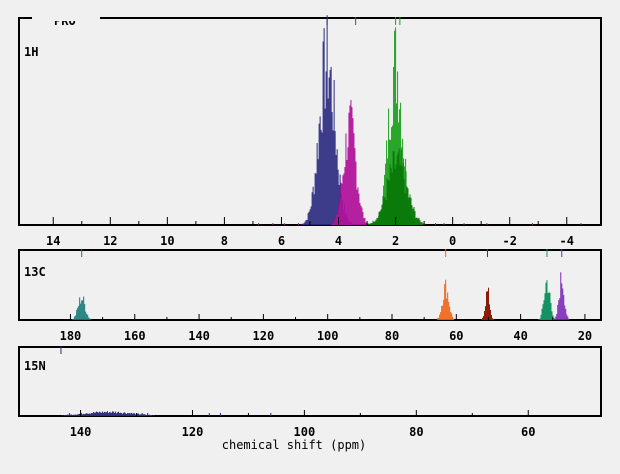 The image size is (620, 474). I want to click on x-tick-label: -2, so click(509, 241).